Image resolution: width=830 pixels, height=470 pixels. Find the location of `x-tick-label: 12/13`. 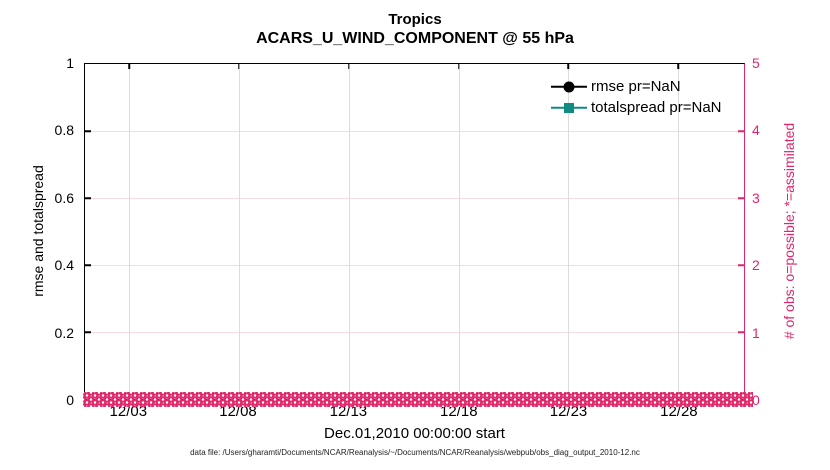

x-tick-label: 12/13 is located at coordinates (348, 411).